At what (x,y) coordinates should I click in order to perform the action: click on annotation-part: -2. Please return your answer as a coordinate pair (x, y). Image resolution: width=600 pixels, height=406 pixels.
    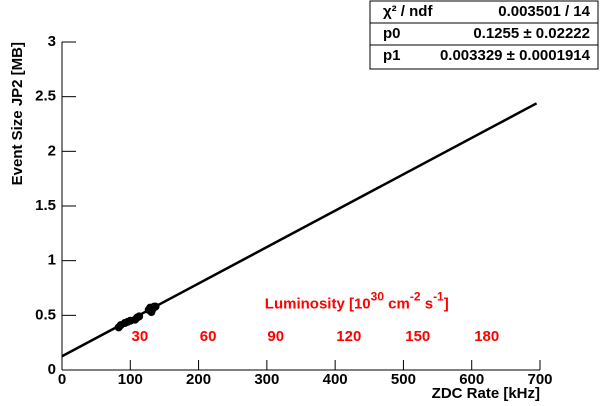
    Looking at the image, I should click on (415, 297).